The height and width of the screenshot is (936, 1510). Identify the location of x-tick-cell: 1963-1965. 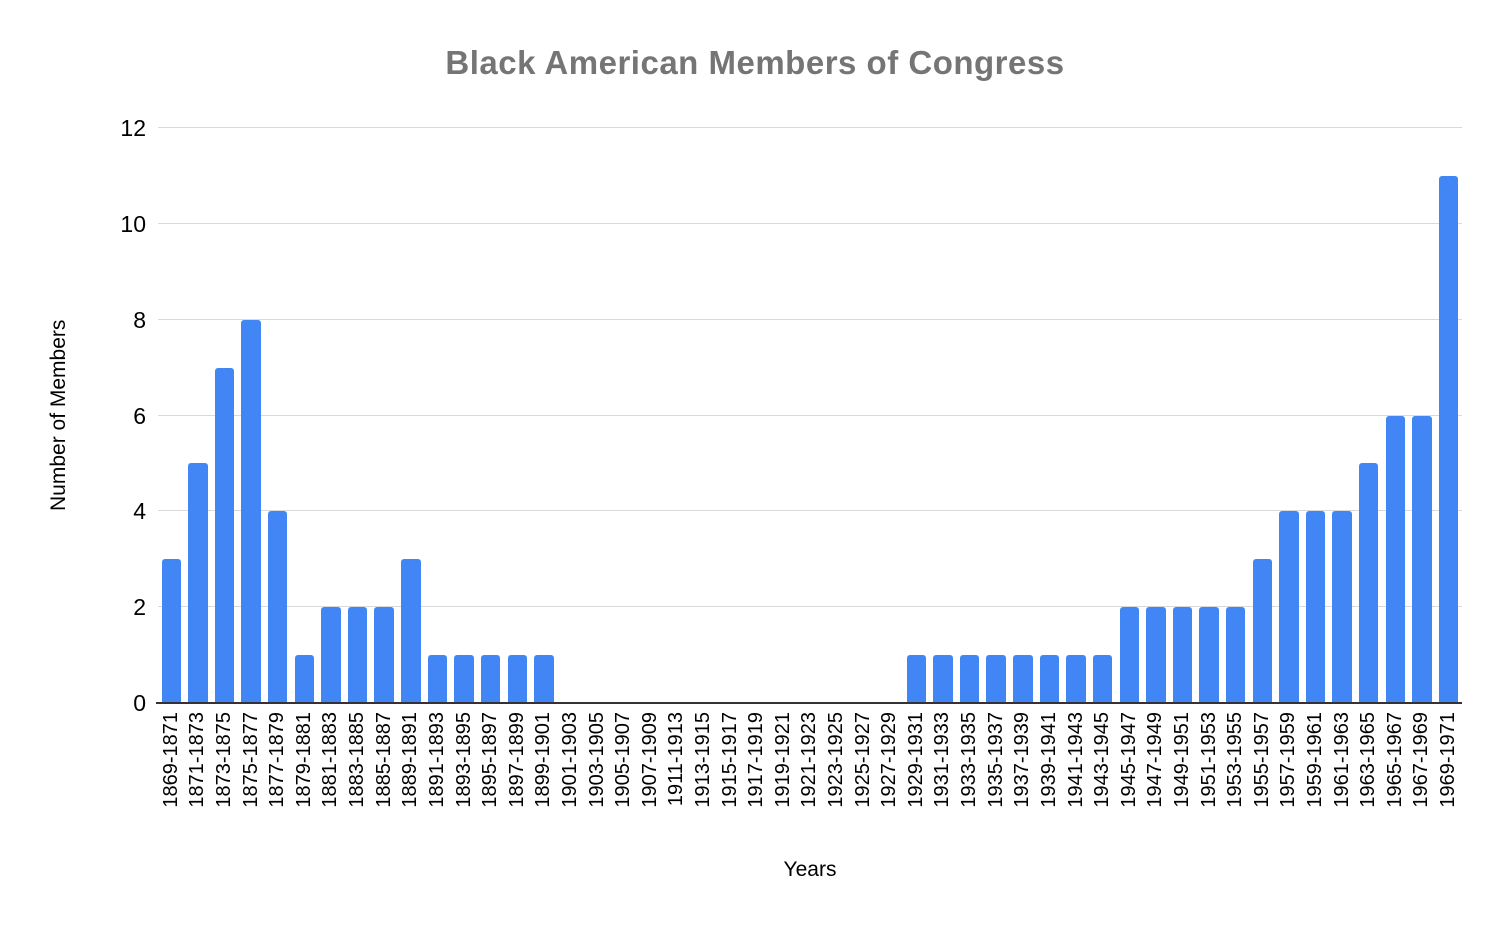
(1368, 760).